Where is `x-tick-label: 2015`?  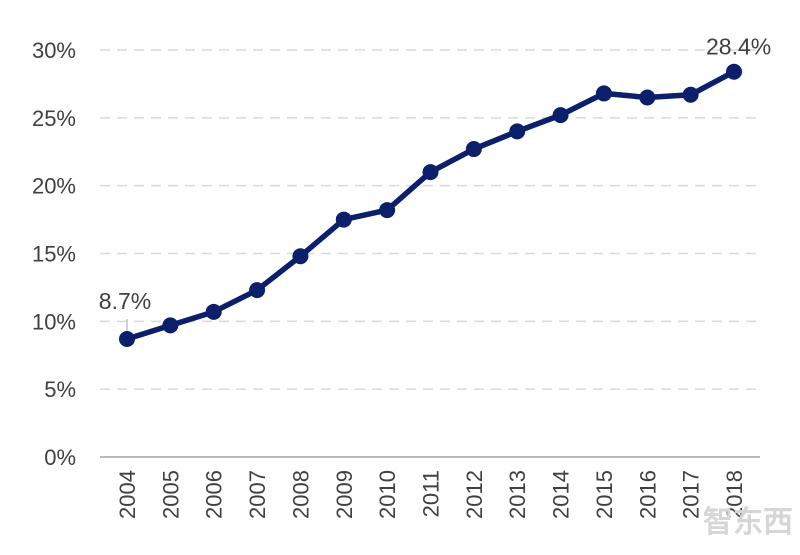
x-tick-label: 2015 is located at coordinates (604, 494).